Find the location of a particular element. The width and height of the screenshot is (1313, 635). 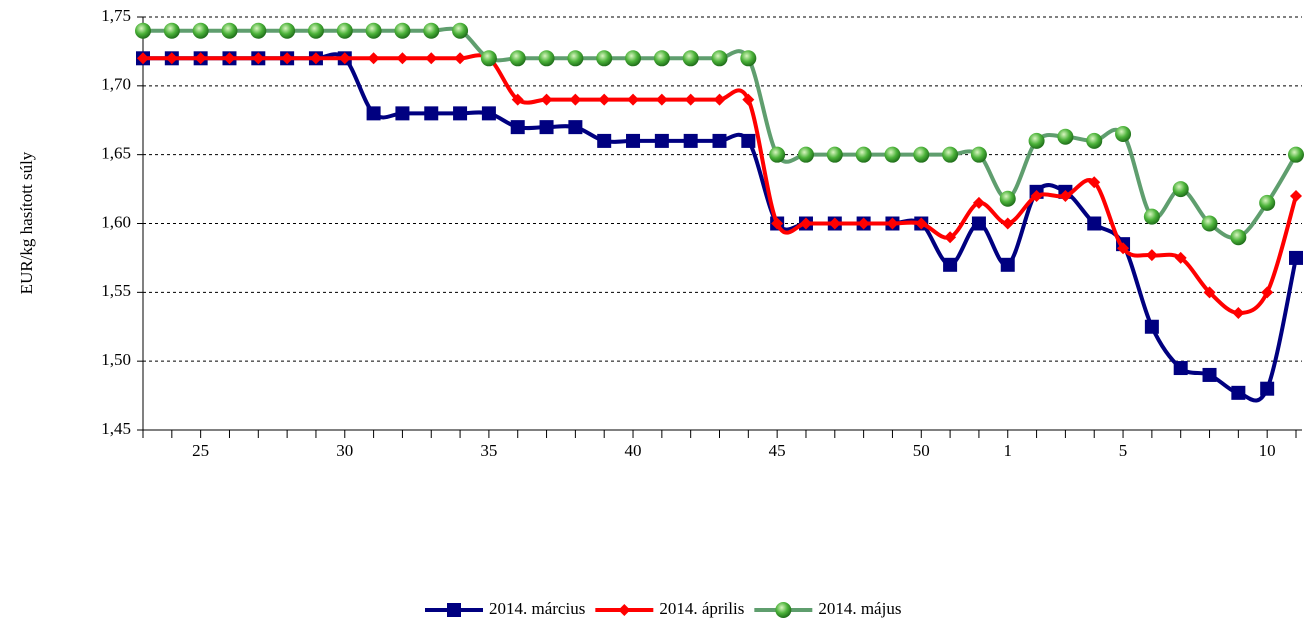

y-tick-label: 1,70 is located at coordinates (116, 84).